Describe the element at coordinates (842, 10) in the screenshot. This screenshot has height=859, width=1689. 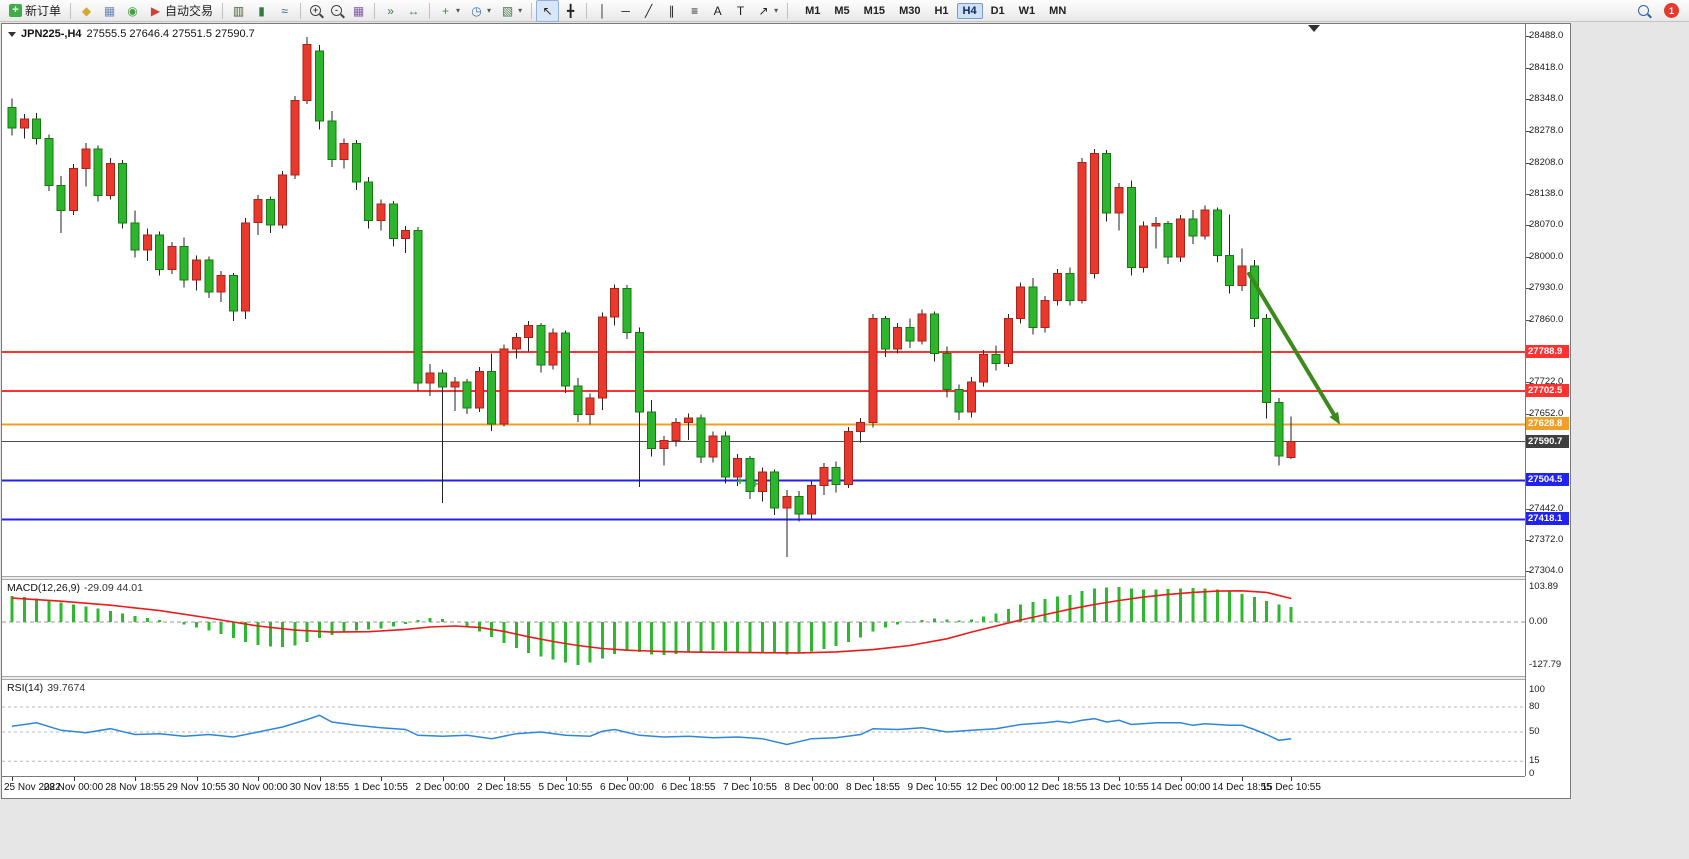
I see `timeframe-m5: M5` at that location.